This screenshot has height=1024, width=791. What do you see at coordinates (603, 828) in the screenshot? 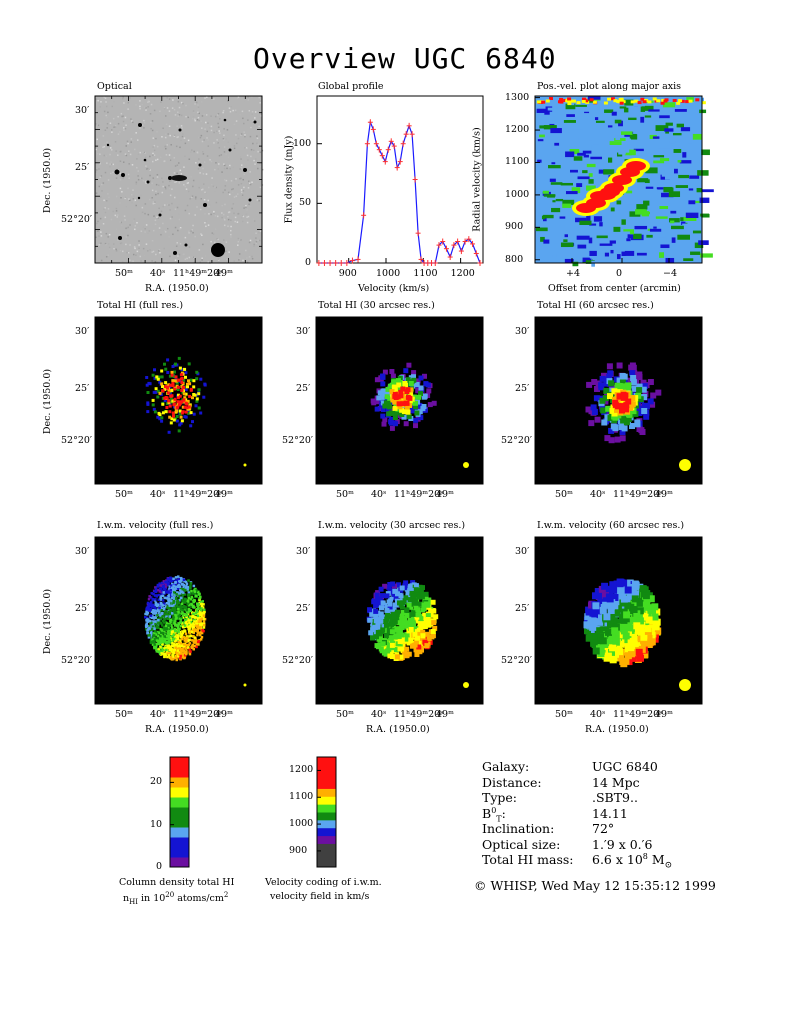
I see `info-value: 72°` at bounding box center [603, 828].